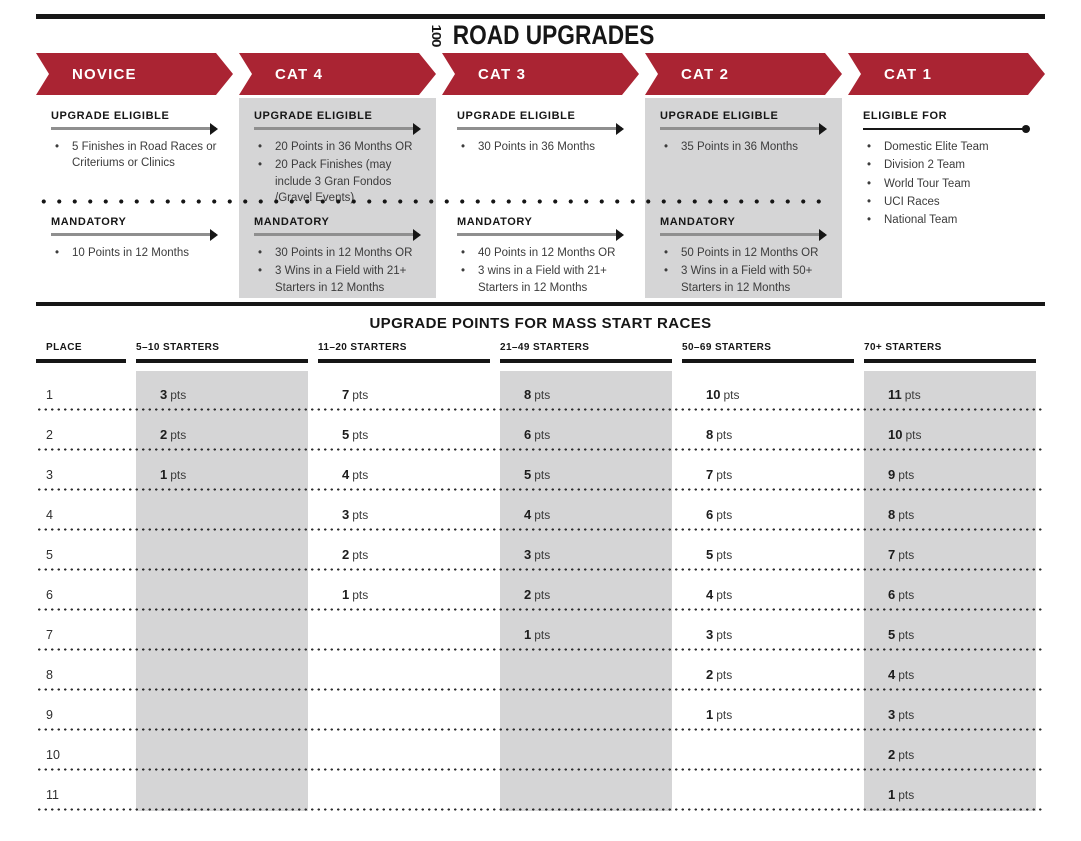  What do you see at coordinates (586, 591) in the screenshot?
I see `shaded-band` at bounding box center [586, 591].